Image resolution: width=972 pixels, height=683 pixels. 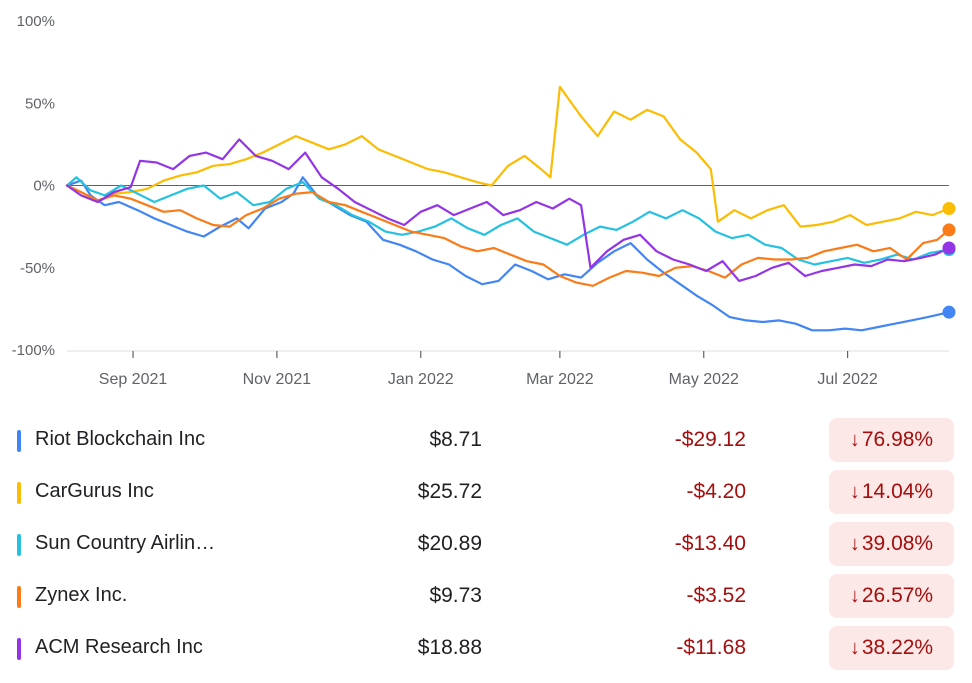 What do you see at coordinates (716, 595) in the screenshot?
I see `stock-change: -$3.52` at bounding box center [716, 595].